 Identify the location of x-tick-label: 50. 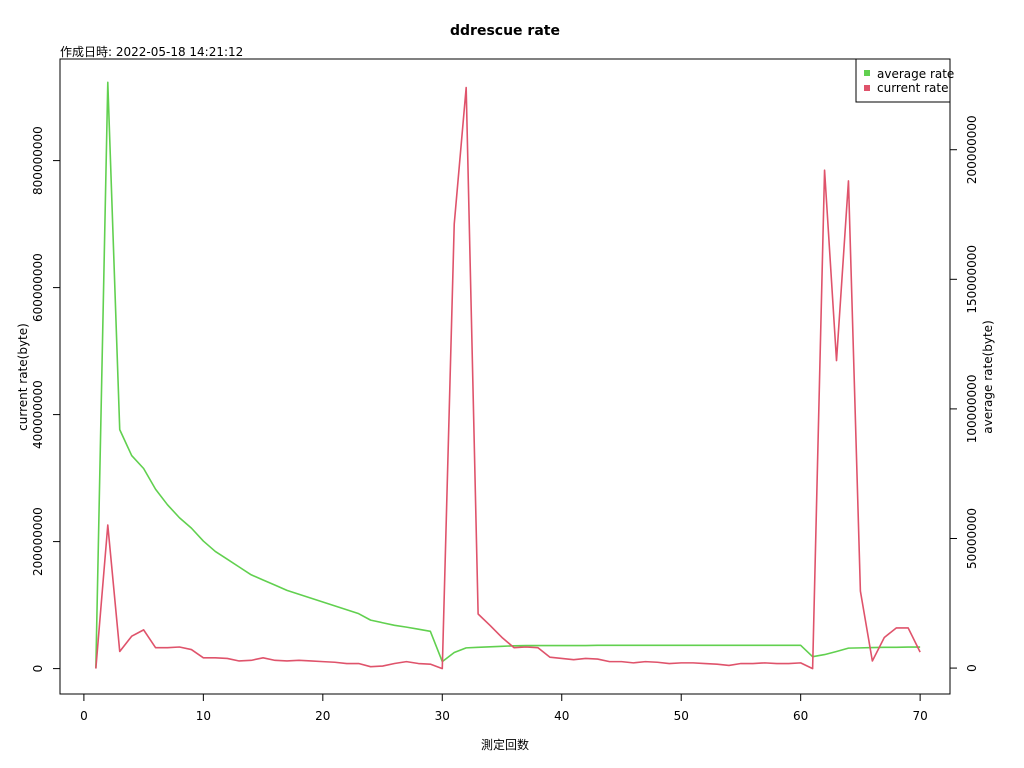
(681, 716).